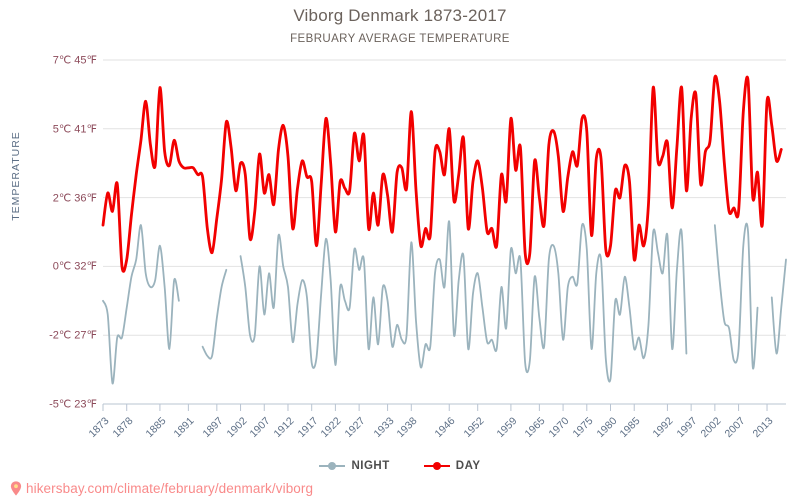 The image size is (800, 500). Describe the element at coordinates (16, 488) in the screenshot. I see `map-pin-icon` at that location.